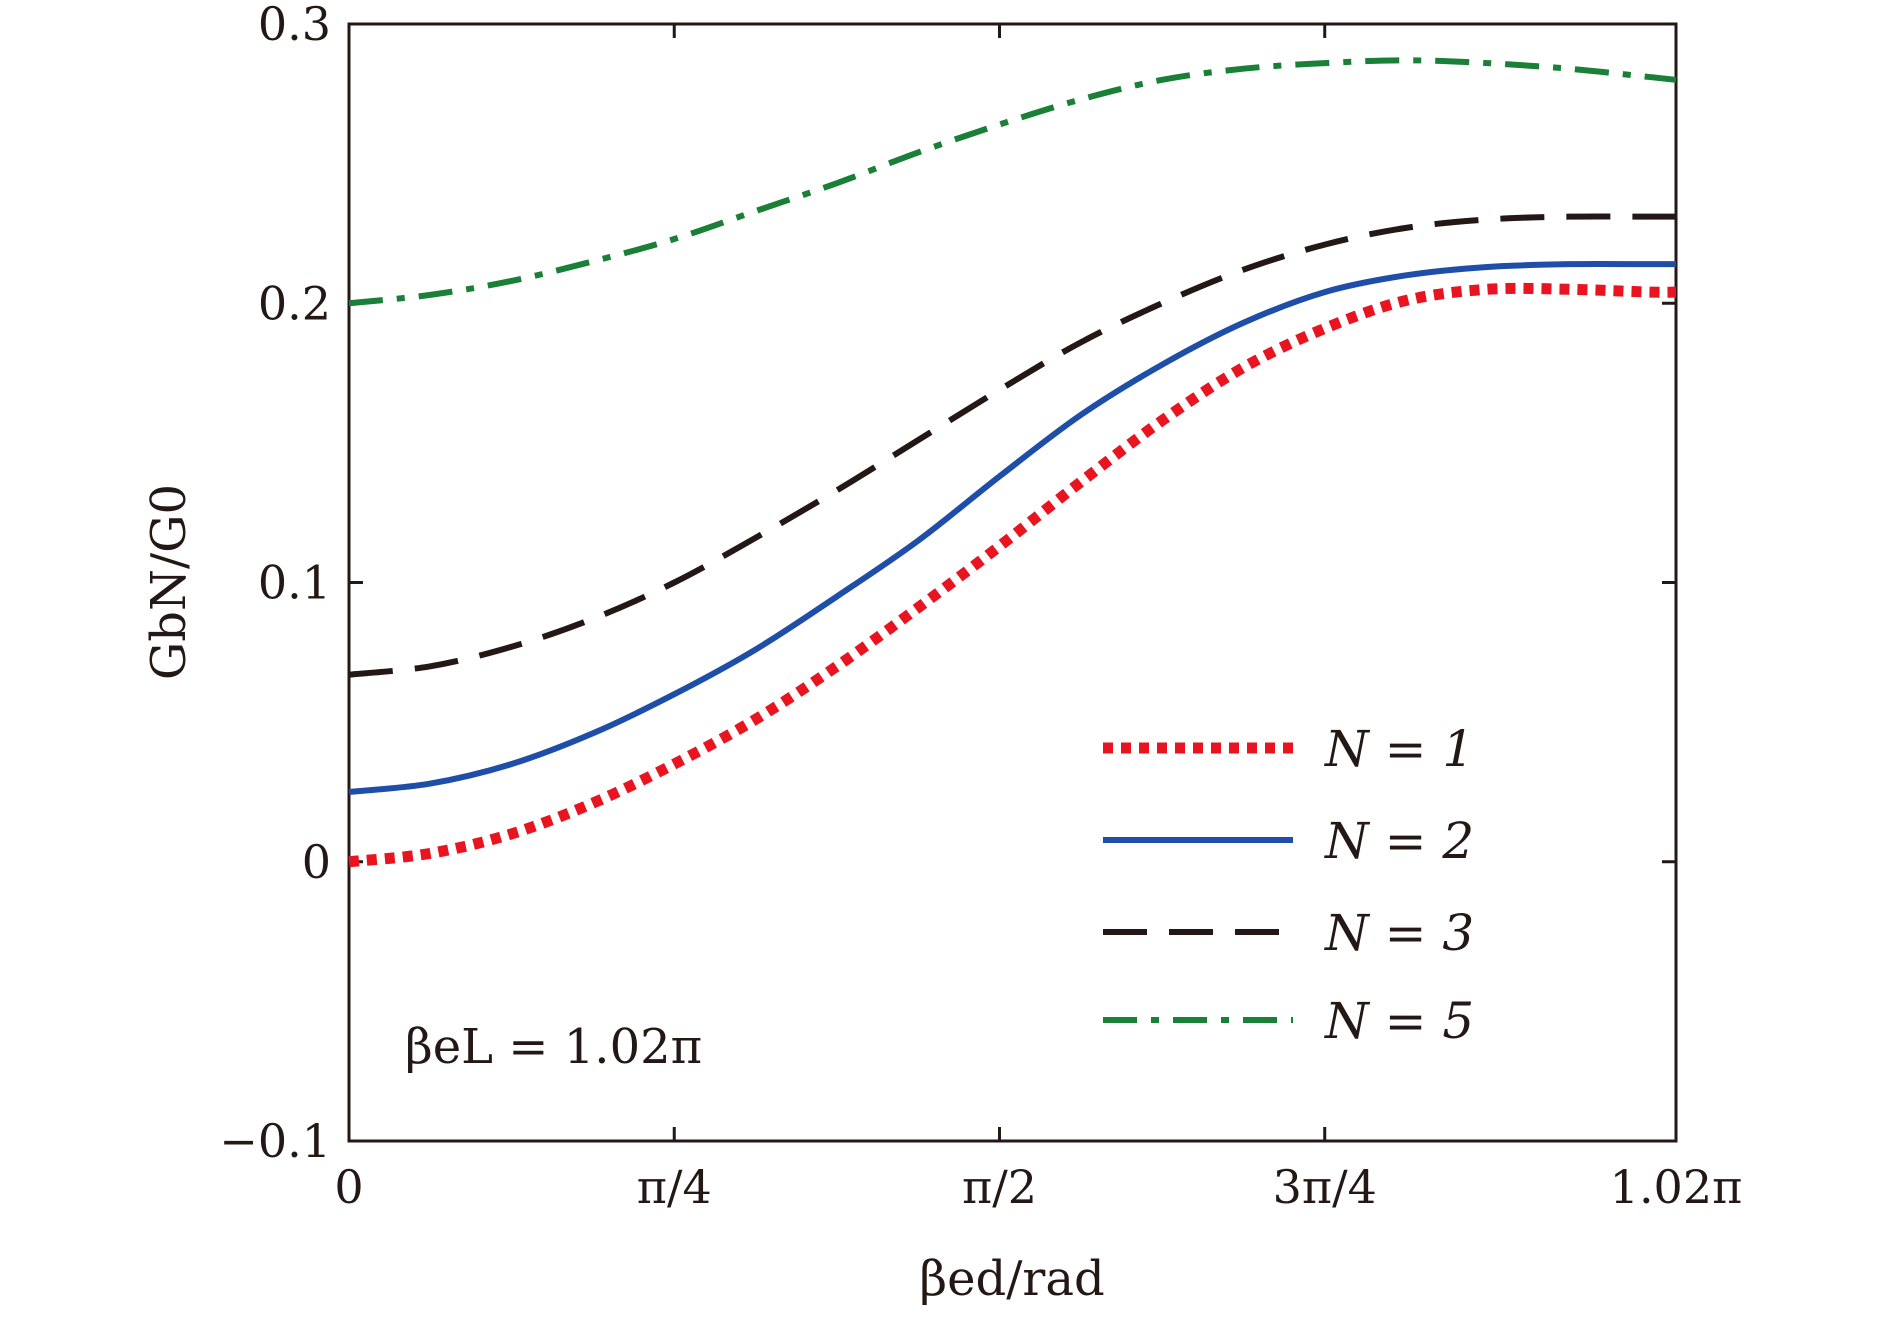 The width and height of the screenshot is (1890, 1323). Describe the element at coordinates (348, 1187) in the screenshot. I see `x-tick-label: 0` at that location.